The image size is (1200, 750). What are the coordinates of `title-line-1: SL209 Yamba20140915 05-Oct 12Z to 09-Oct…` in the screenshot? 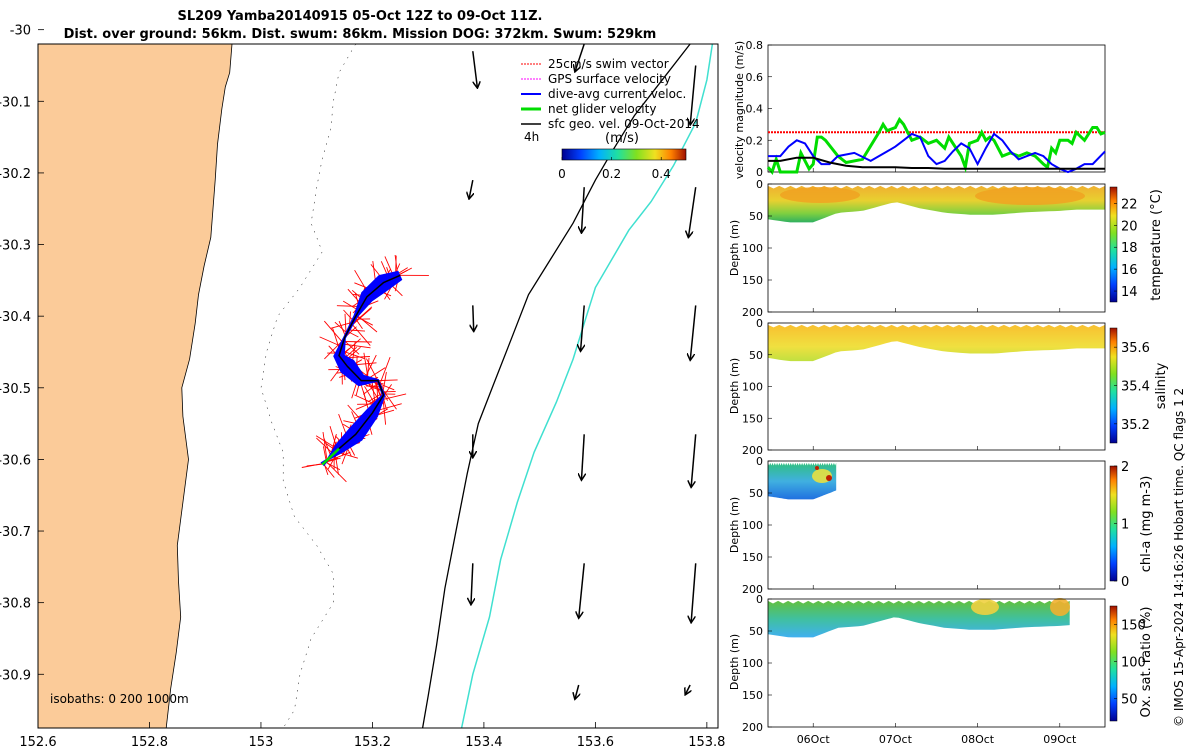 It's located at (360, 16).